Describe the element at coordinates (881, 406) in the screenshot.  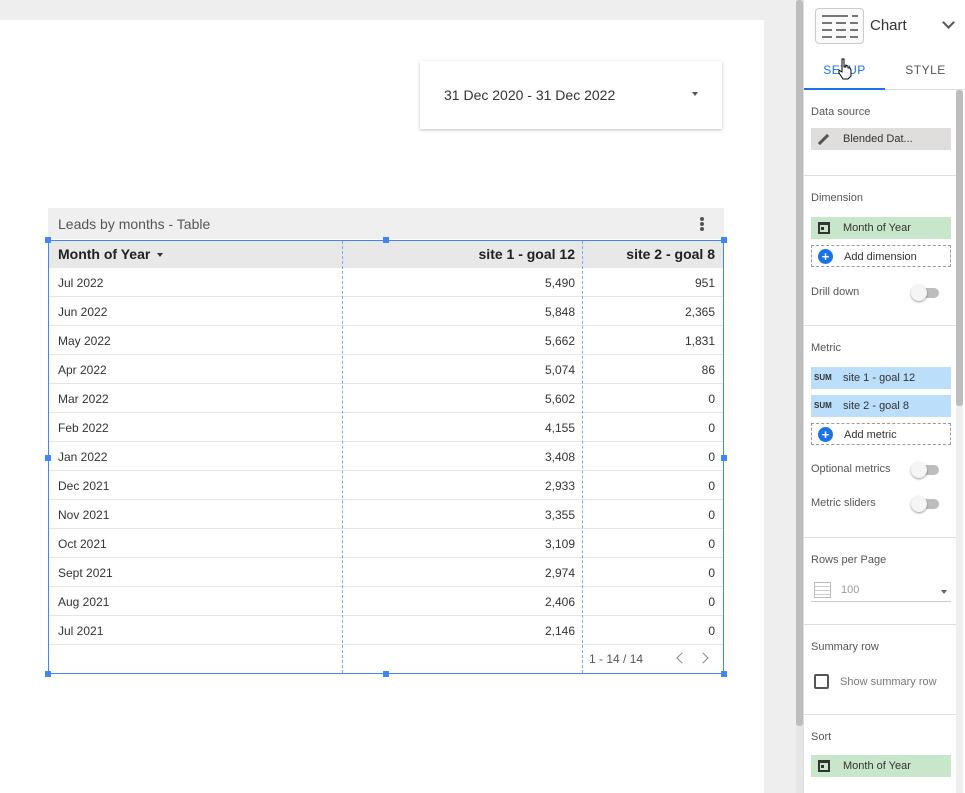
I see `metric-chip: SUM site 2 - goal 8` at that location.